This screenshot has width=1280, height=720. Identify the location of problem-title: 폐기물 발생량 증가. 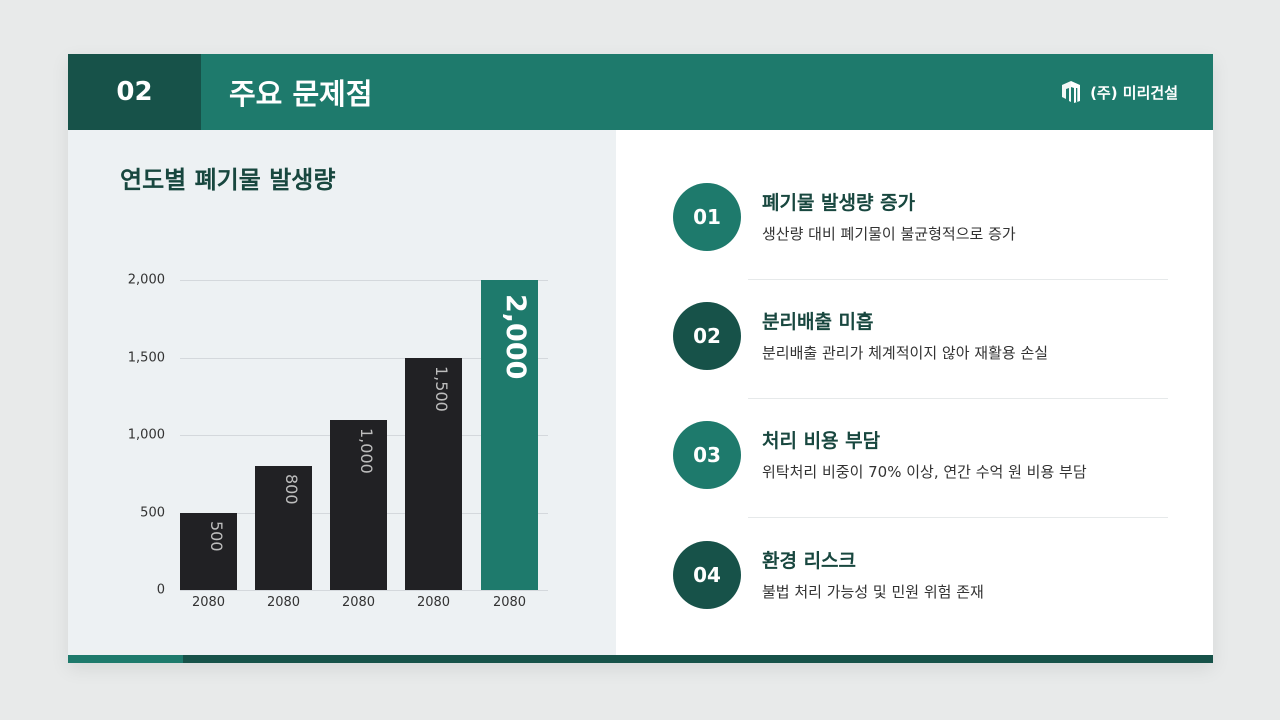
(839, 203).